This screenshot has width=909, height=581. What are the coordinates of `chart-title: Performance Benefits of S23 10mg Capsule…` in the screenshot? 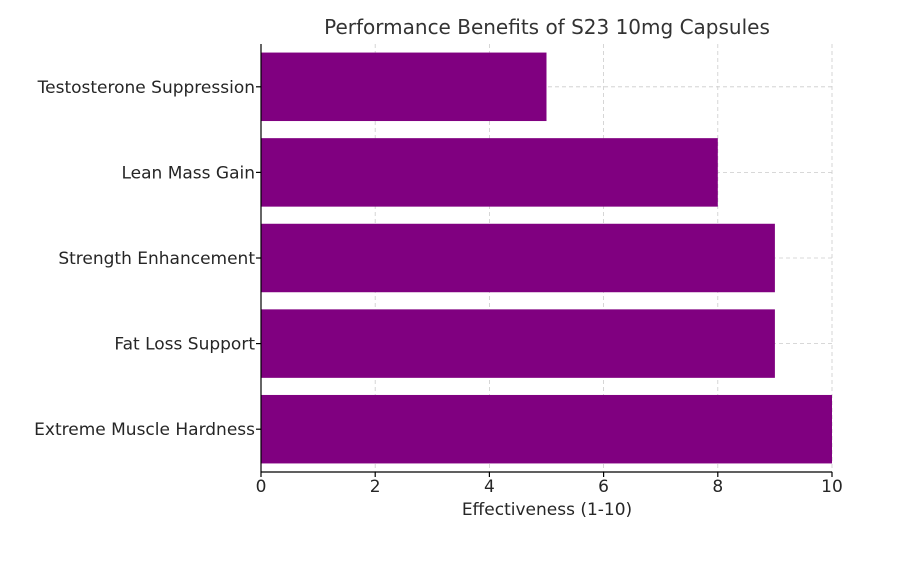 It's located at (547, 27).